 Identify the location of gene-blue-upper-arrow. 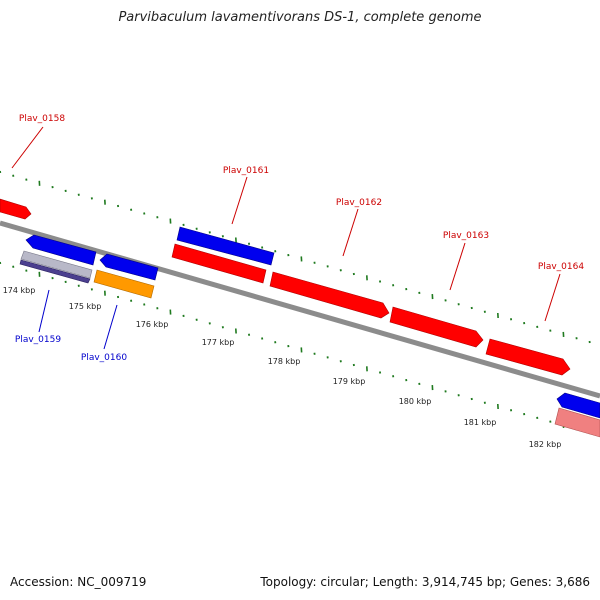
(225, 246).